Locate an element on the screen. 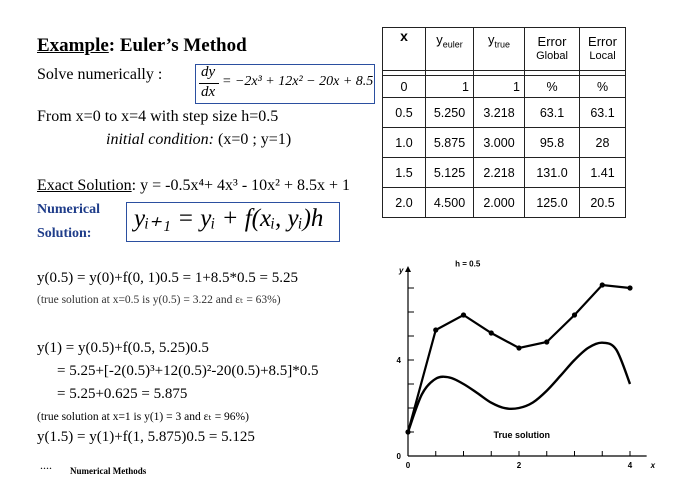 The width and height of the screenshot is (700, 481). cell: 4.500 is located at coordinates (449, 202).